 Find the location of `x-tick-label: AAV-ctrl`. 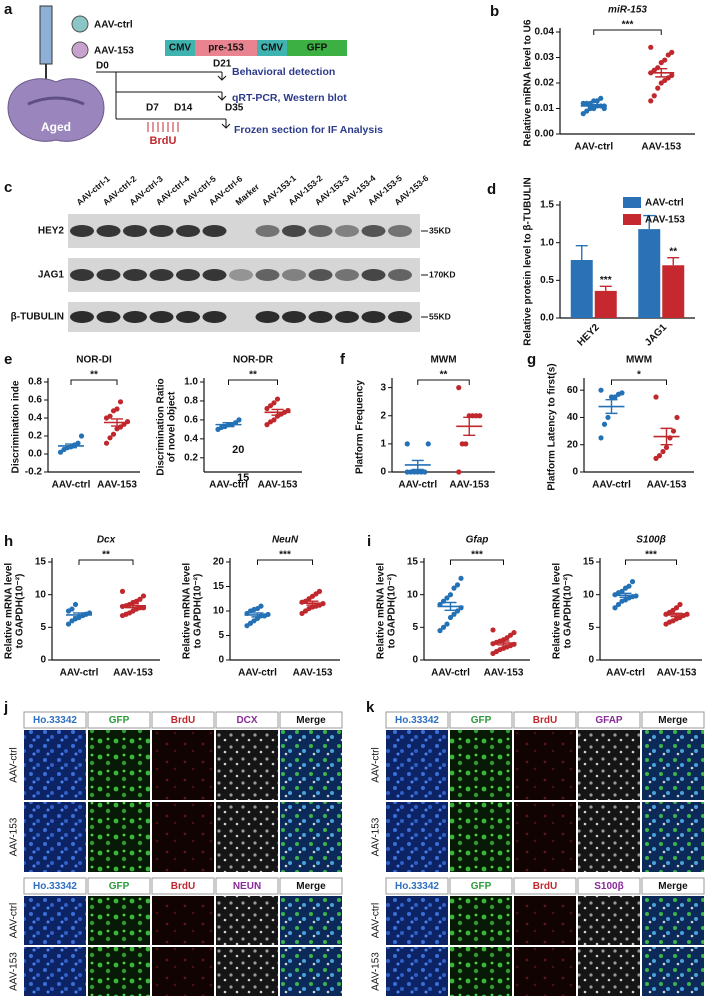

x-tick-label: AAV-ctrl is located at coordinates (593, 147).